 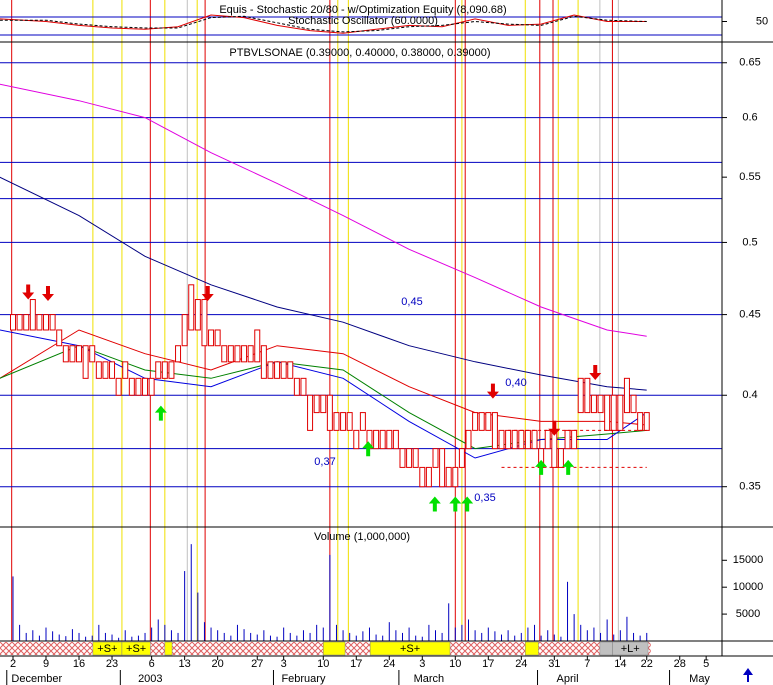 I want to click on x-tick-label: 5, so click(x=706, y=664).